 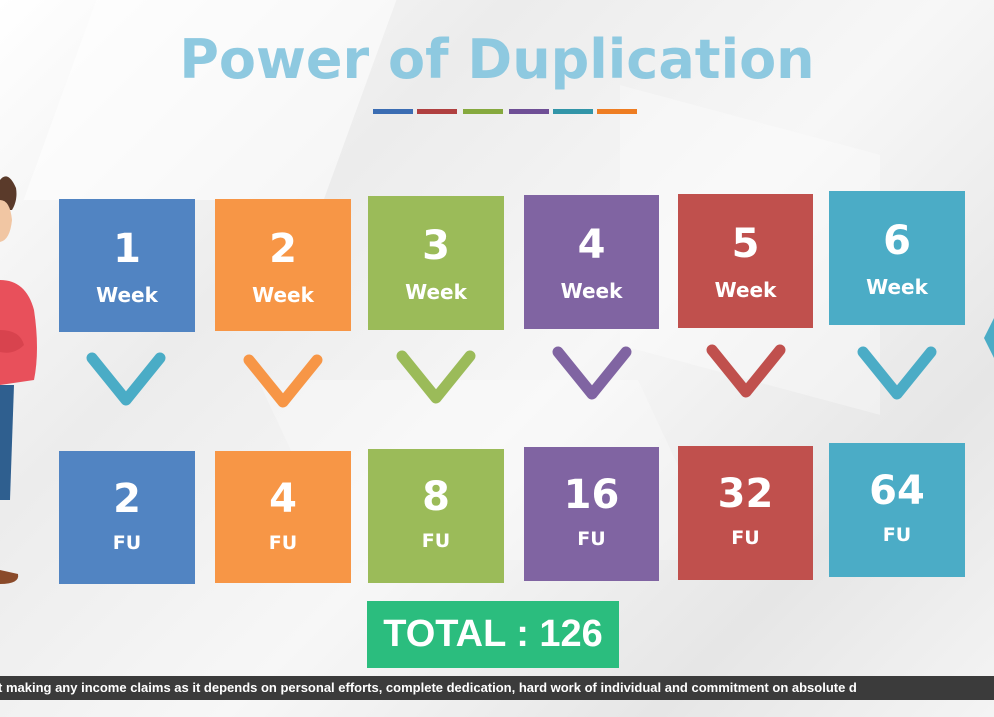 I want to click on fu-count: 32, so click(x=745, y=494).